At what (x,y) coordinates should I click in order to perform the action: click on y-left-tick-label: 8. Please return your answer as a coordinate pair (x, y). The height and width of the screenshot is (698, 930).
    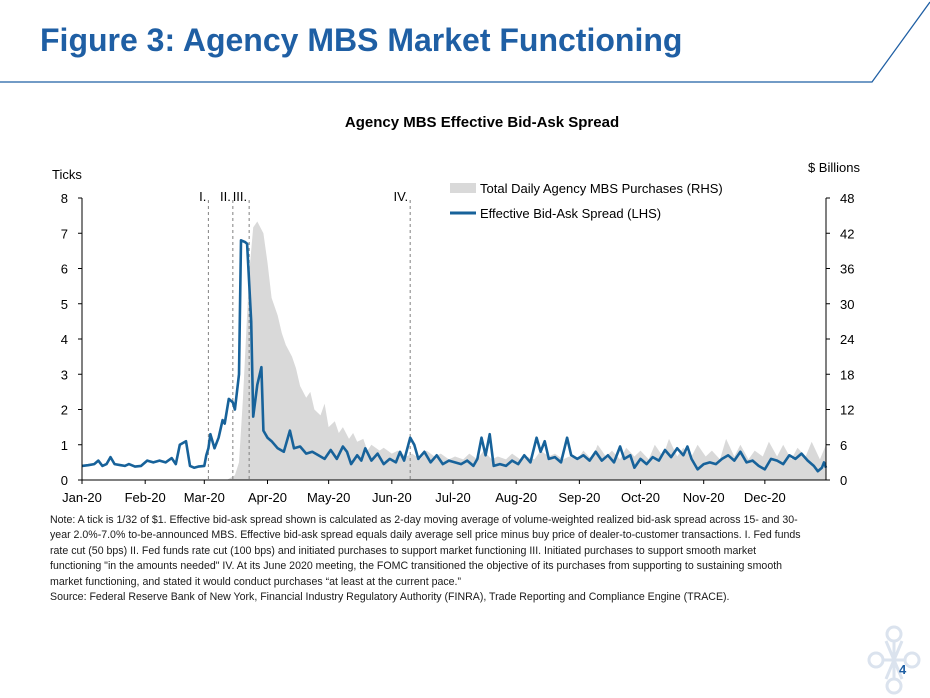
    Looking at the image, I should click on (64, 198).